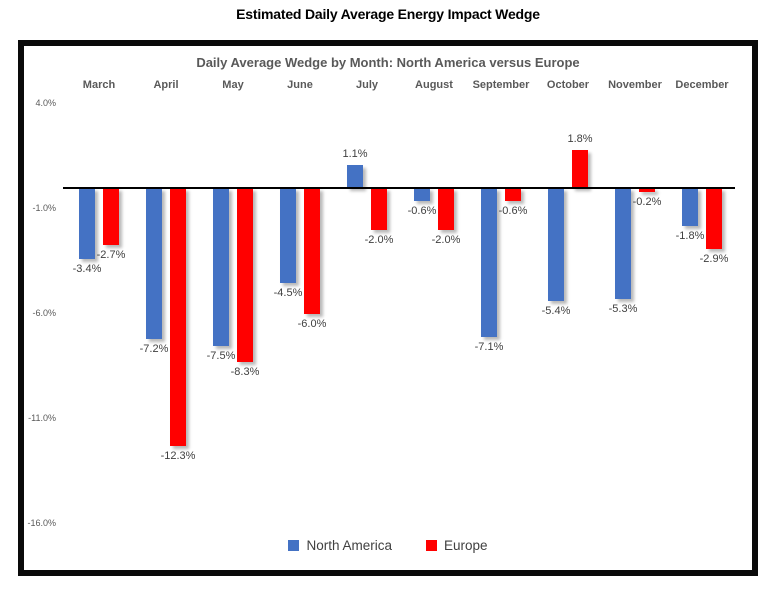  I want to click on data-label-north-america-march: -3.4%, so click(87, 269).